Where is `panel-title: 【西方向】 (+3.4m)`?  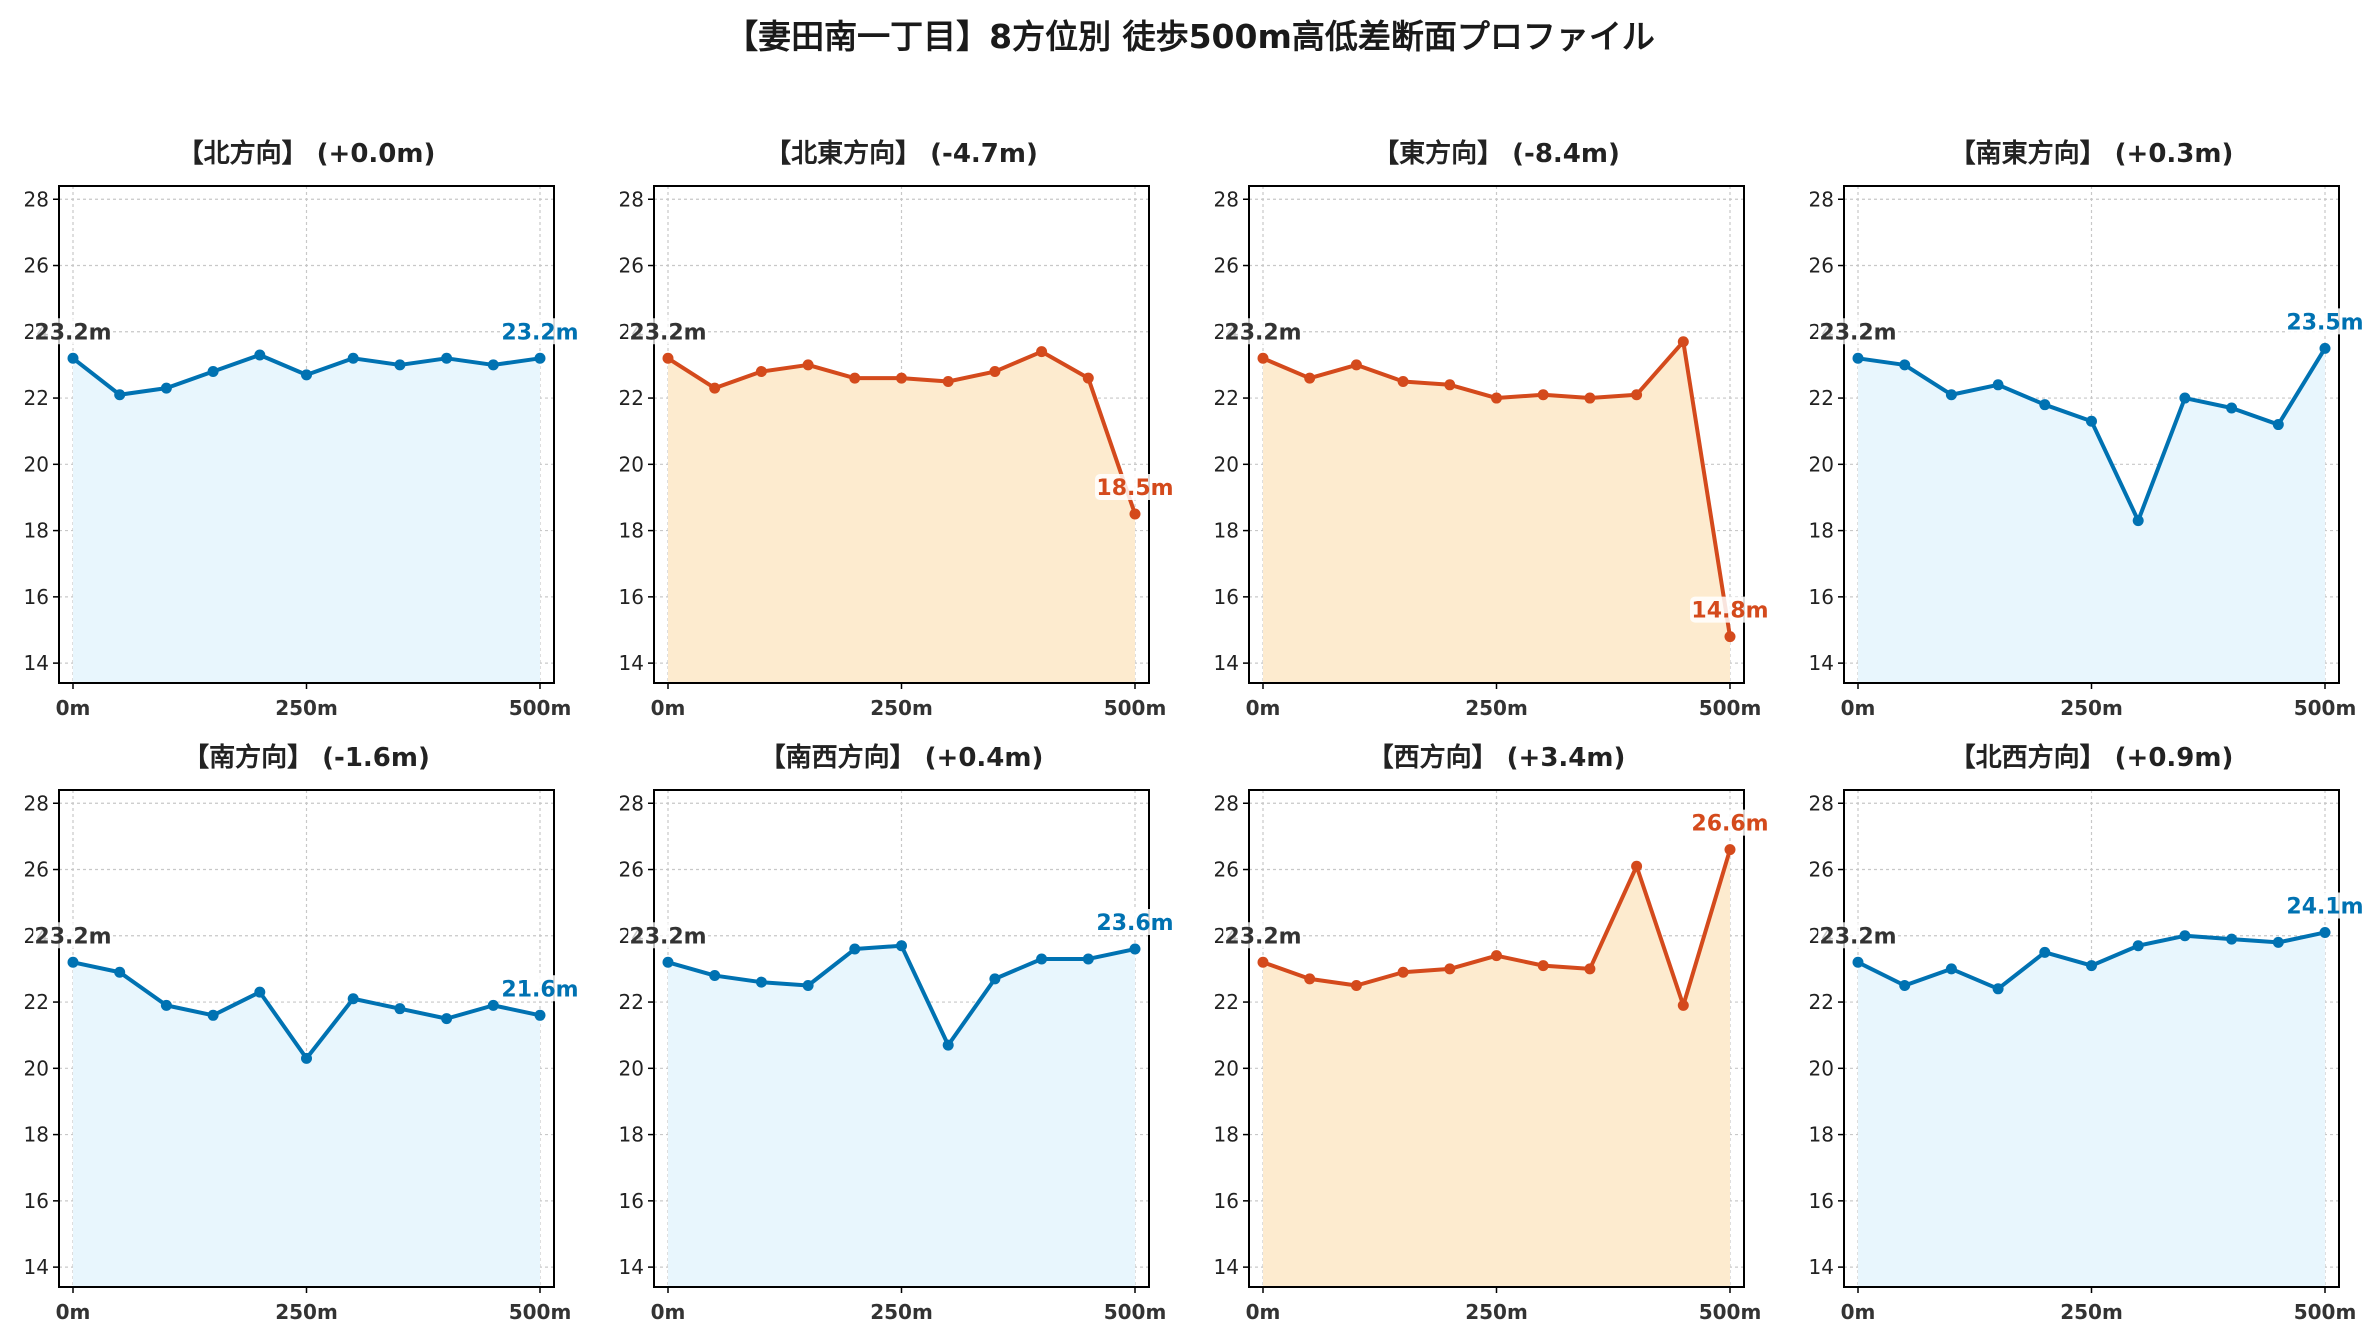 panel-title: 【西方向】 (+3.4m) is located at coordinates (1497, 757).